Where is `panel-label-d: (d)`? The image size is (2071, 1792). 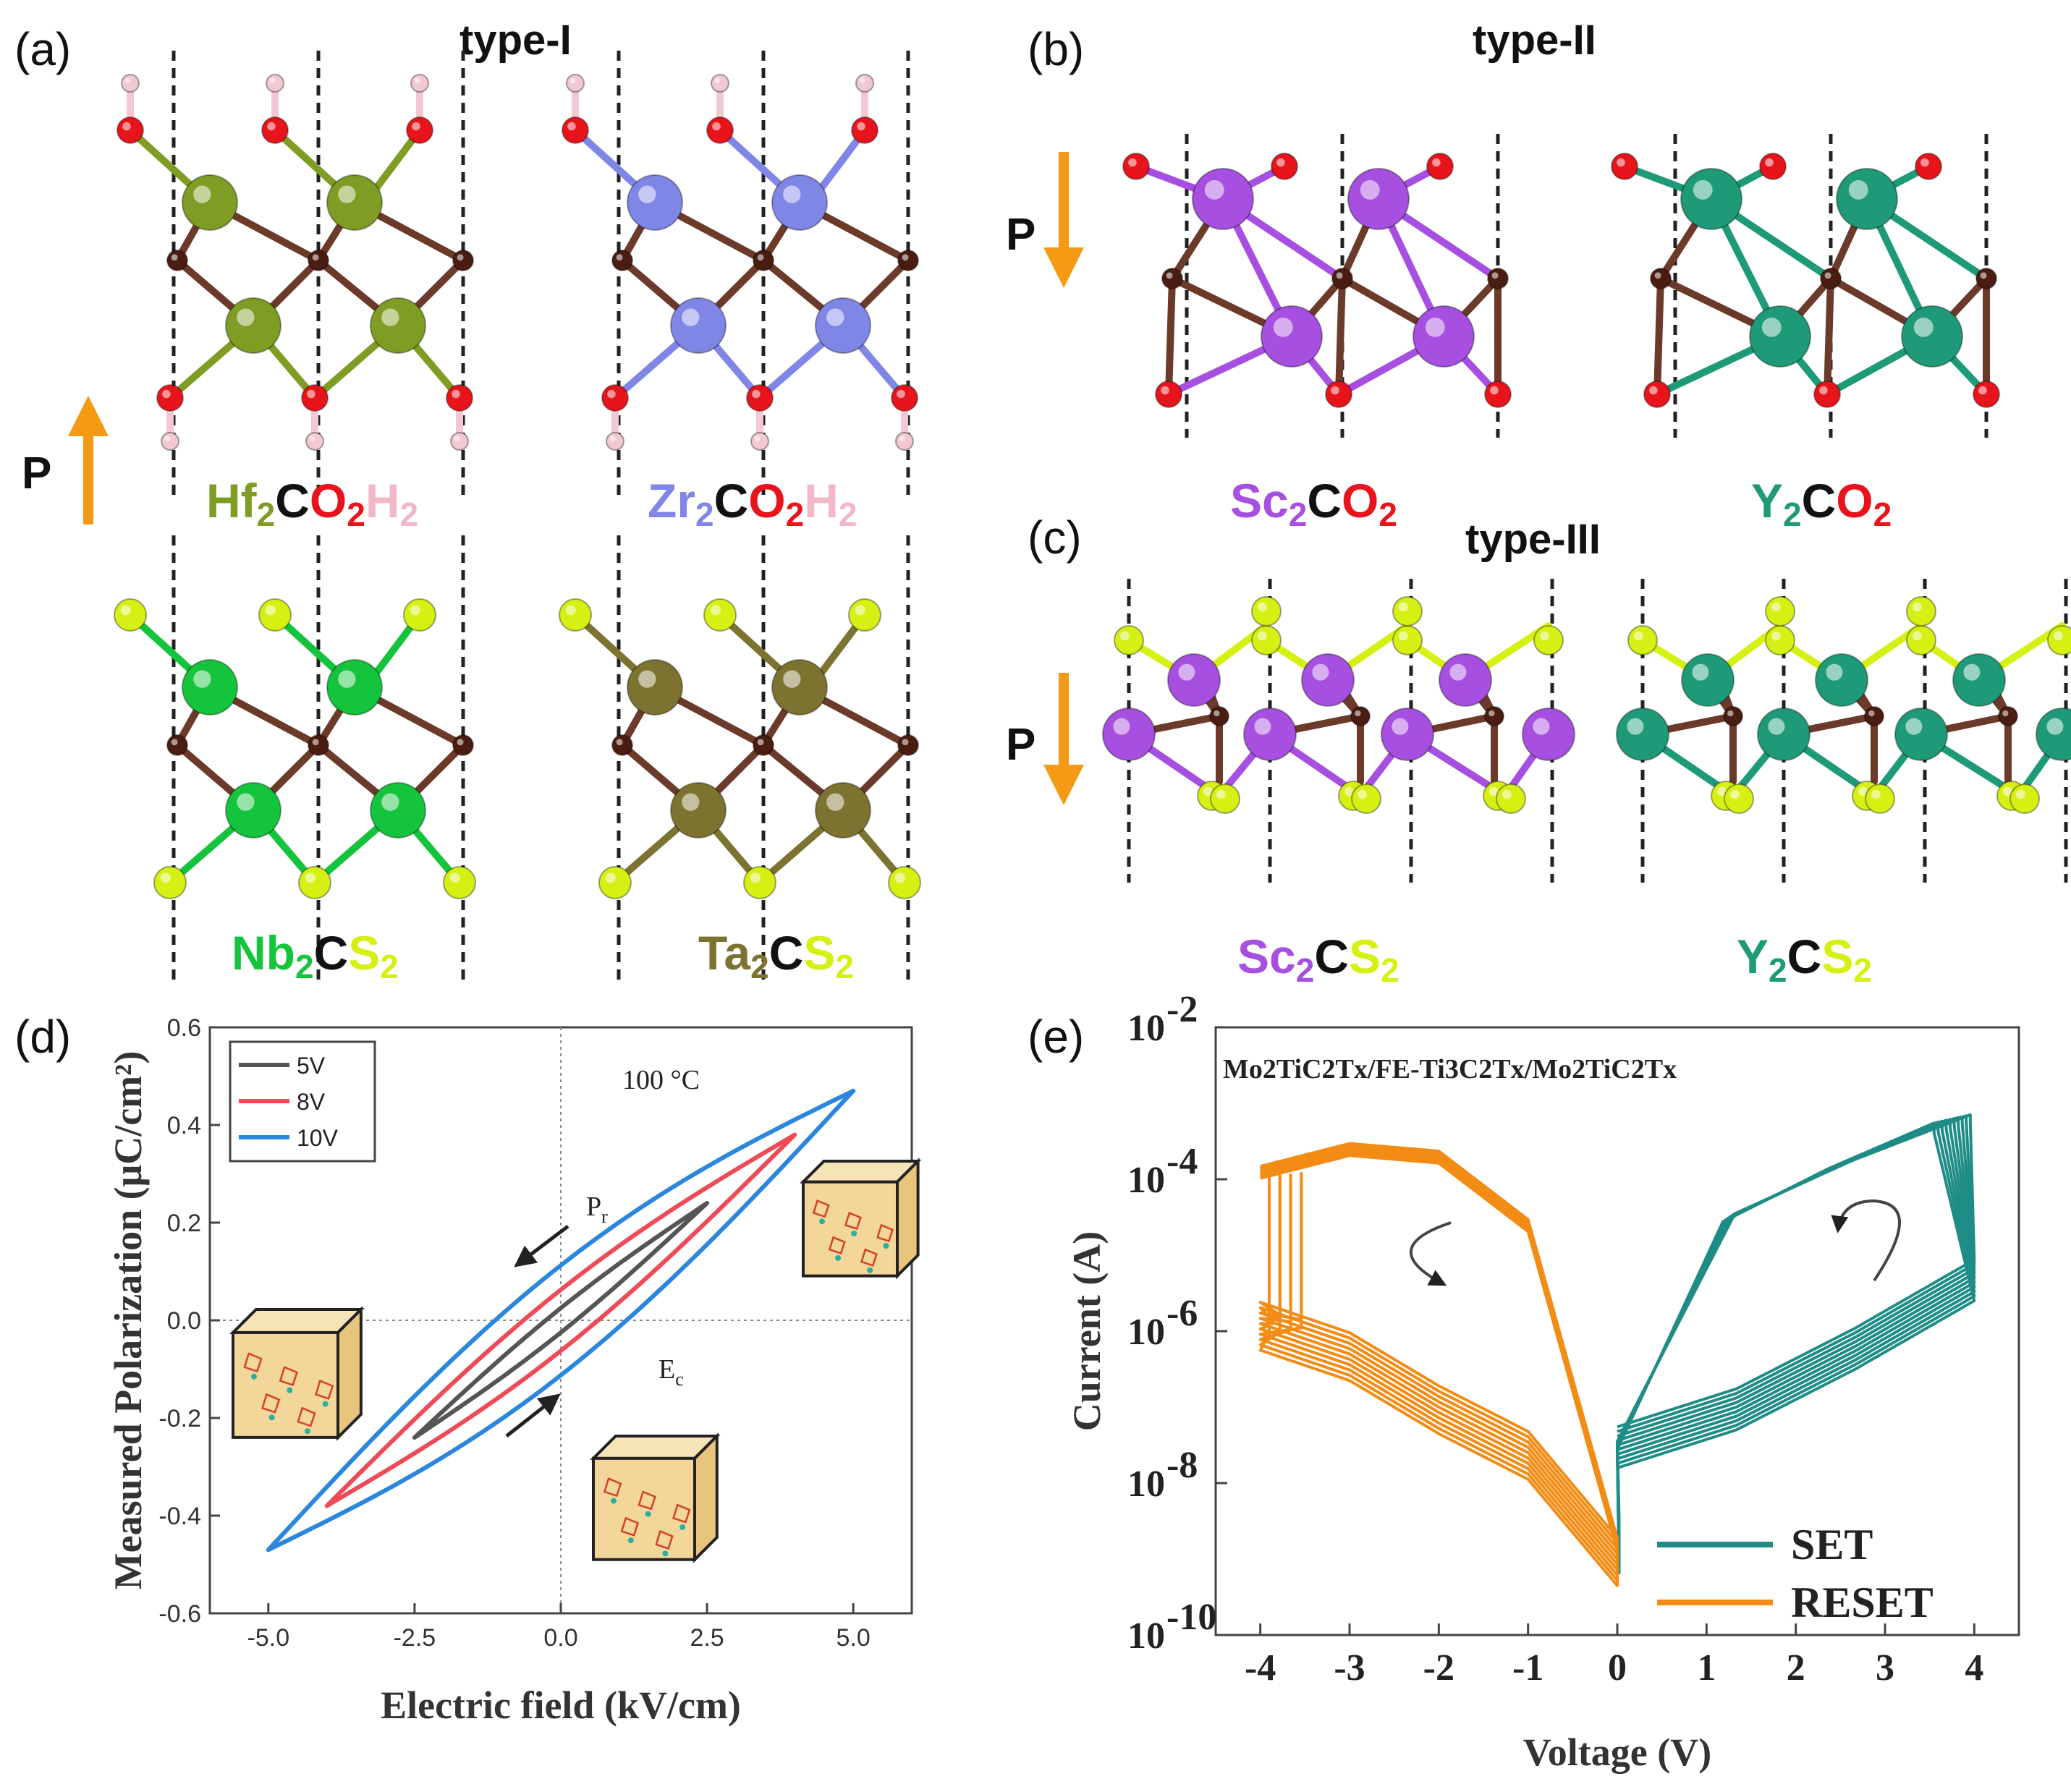
panel-label-d: (d) is located at coordinates (42, 1037).